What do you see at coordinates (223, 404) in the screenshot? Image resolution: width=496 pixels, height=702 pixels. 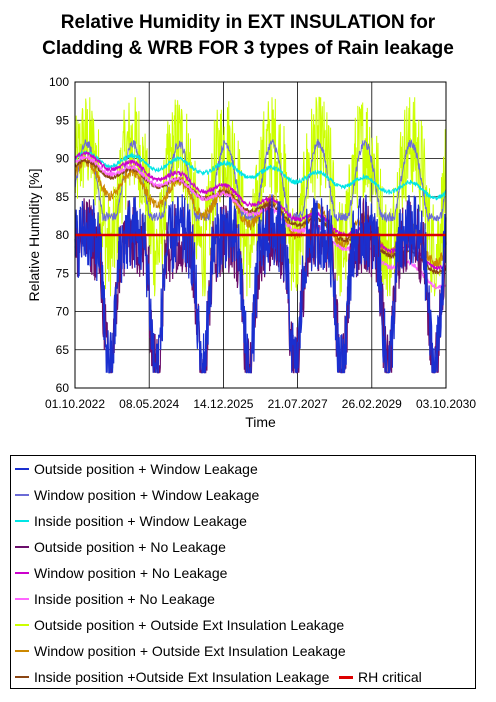 I see `x-tick-label-2: 14.12.2025` at bounding box center [223, 404].